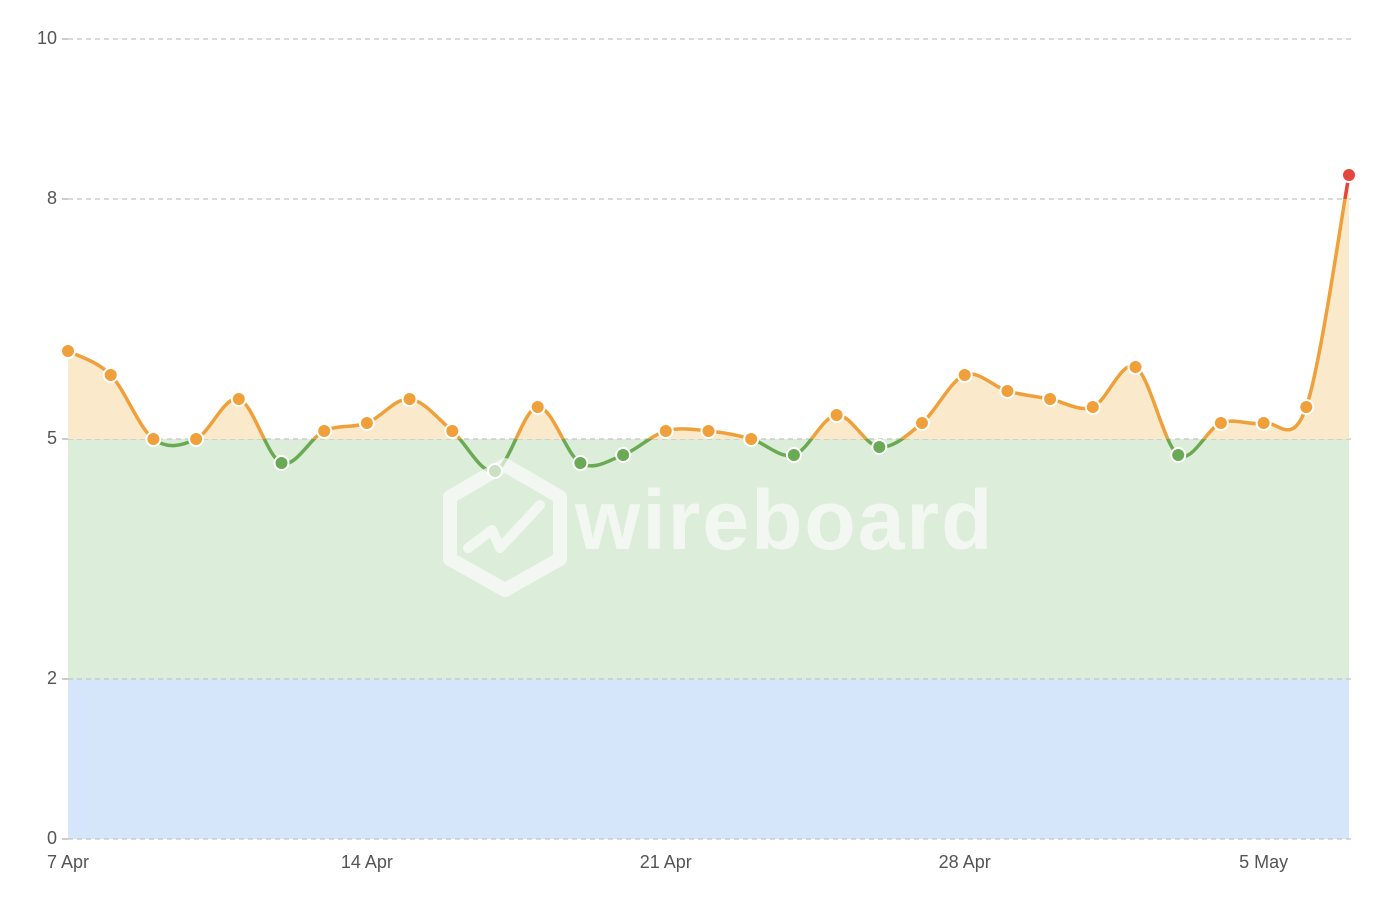  What do you see at coordinates (52, 838) in the screenshot?
I see `y-tick-label: 0` at bounding box center [52, 838].